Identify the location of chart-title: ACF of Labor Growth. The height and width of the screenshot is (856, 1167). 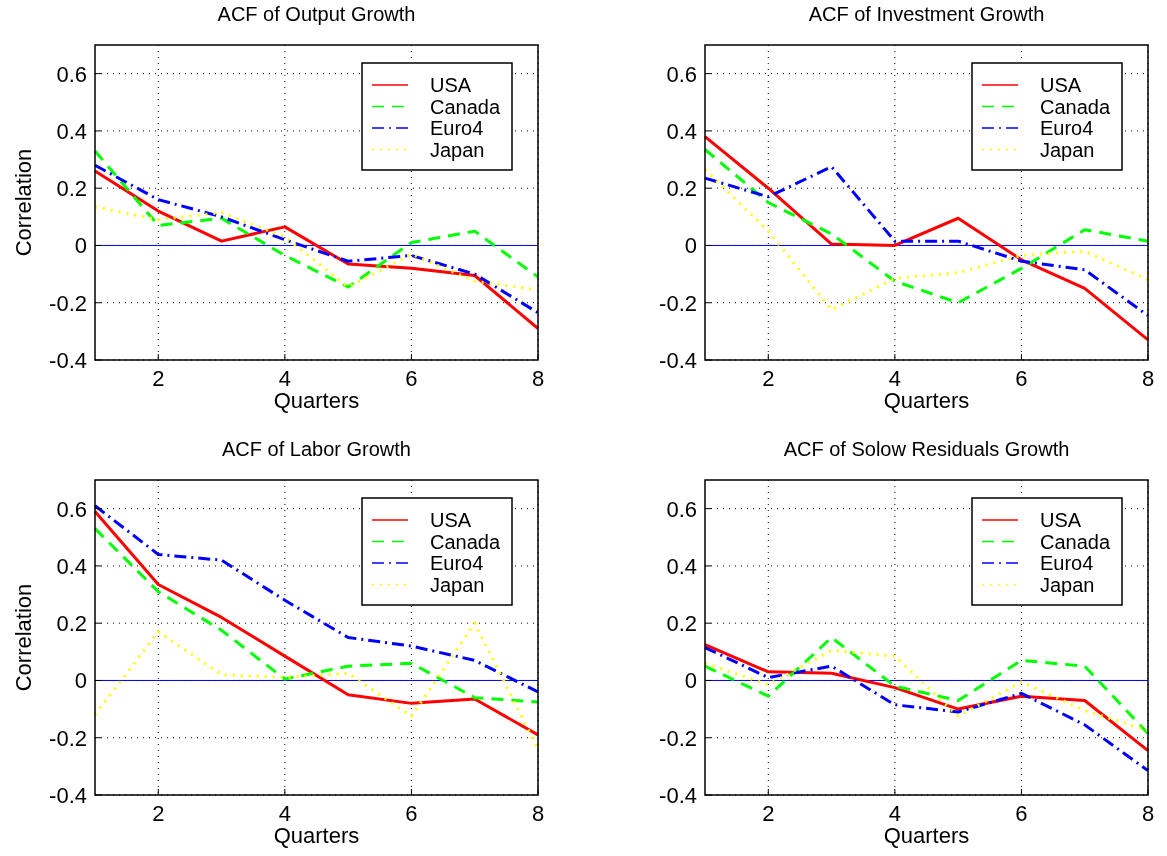
(316, 449).